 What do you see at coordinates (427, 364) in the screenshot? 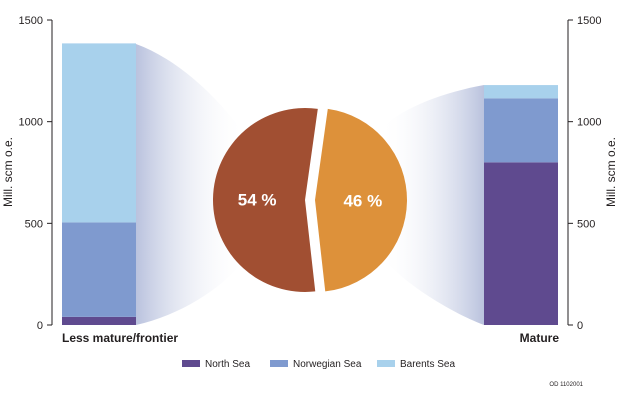
I see `legend-label-barents-sea: Barents Sea` at bounding box center [427, 364].